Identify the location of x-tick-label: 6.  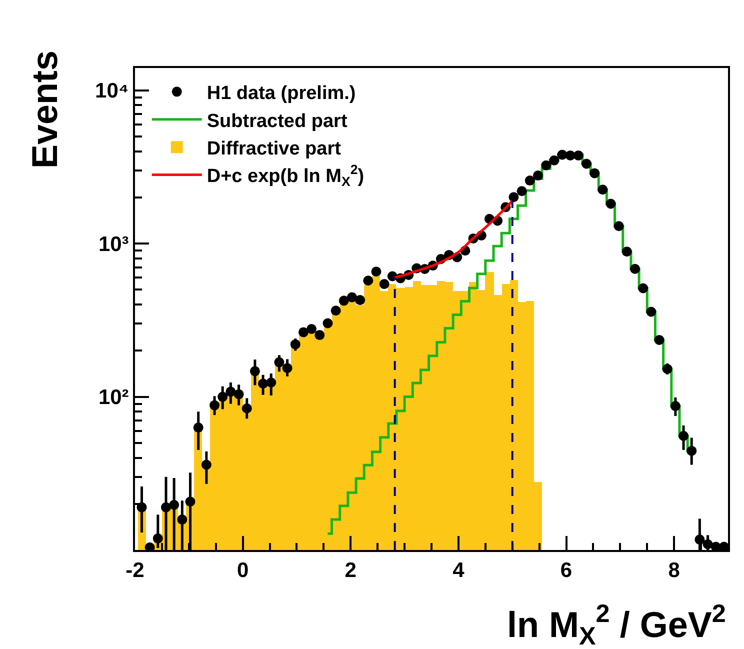
(566, 570).